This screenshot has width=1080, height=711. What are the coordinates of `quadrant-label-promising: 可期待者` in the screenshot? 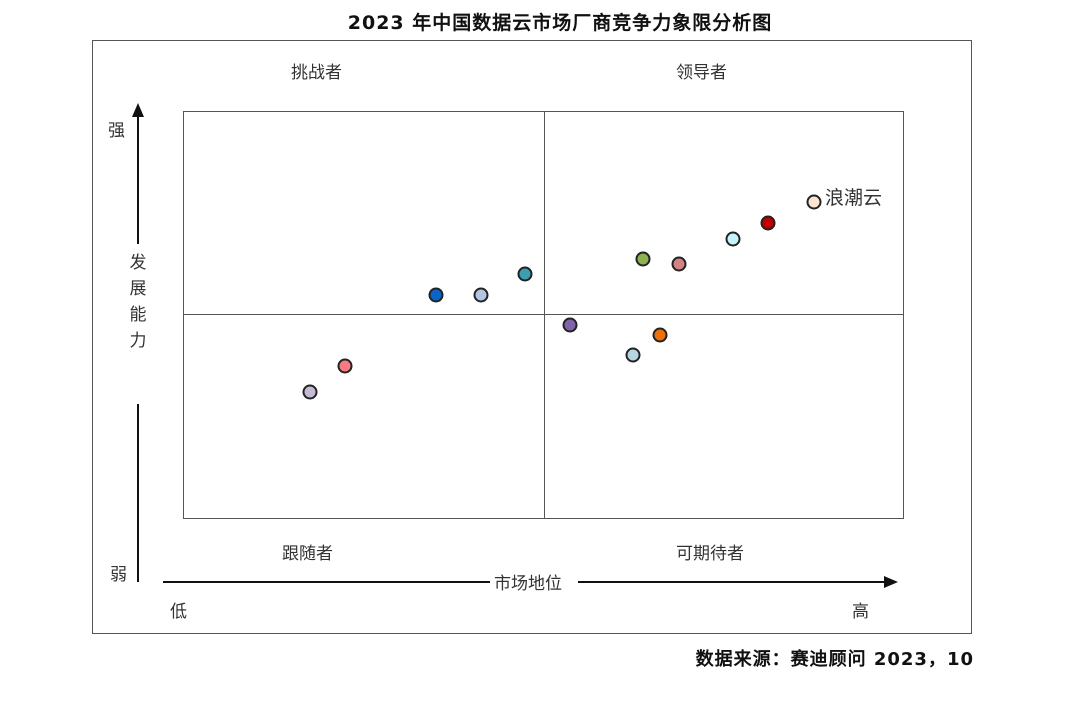 It's located at (710, 554).